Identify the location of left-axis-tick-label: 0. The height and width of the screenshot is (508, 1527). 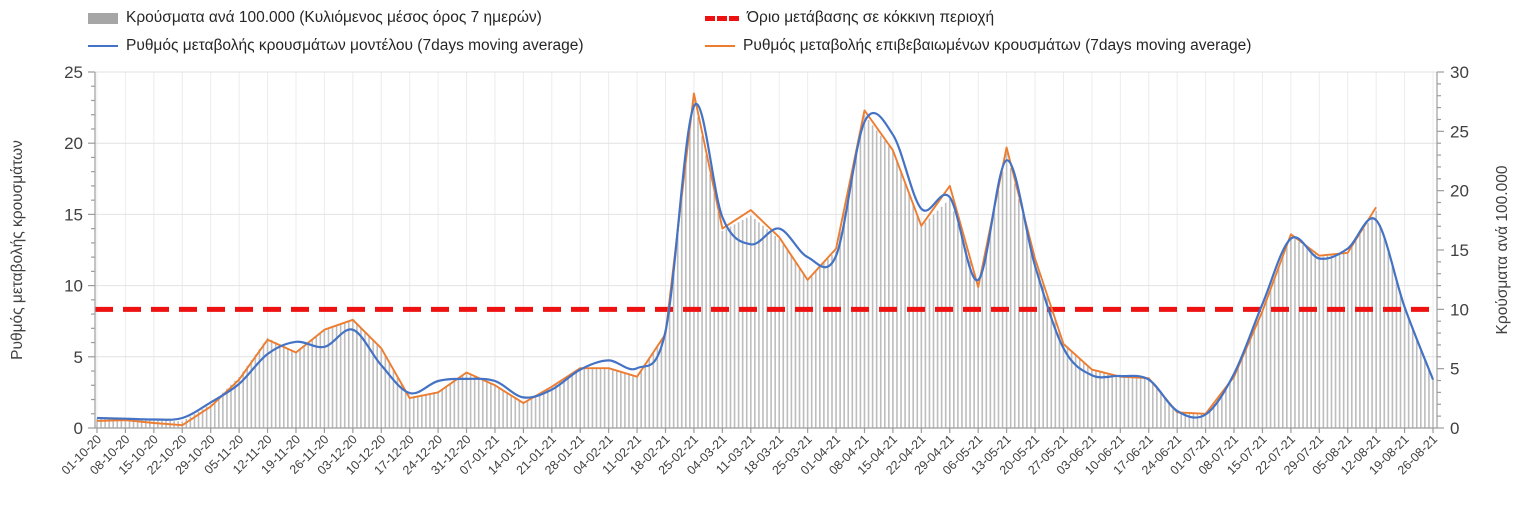
(78, 428).